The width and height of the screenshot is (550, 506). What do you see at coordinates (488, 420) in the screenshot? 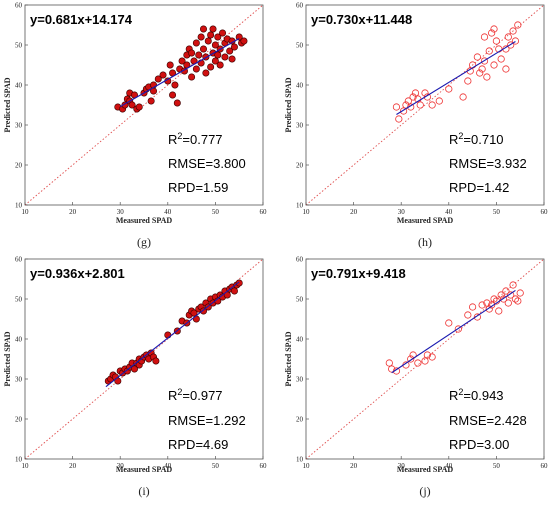
I see `rmse-text: RMSE=2.428` at bounding box center [488, 420].